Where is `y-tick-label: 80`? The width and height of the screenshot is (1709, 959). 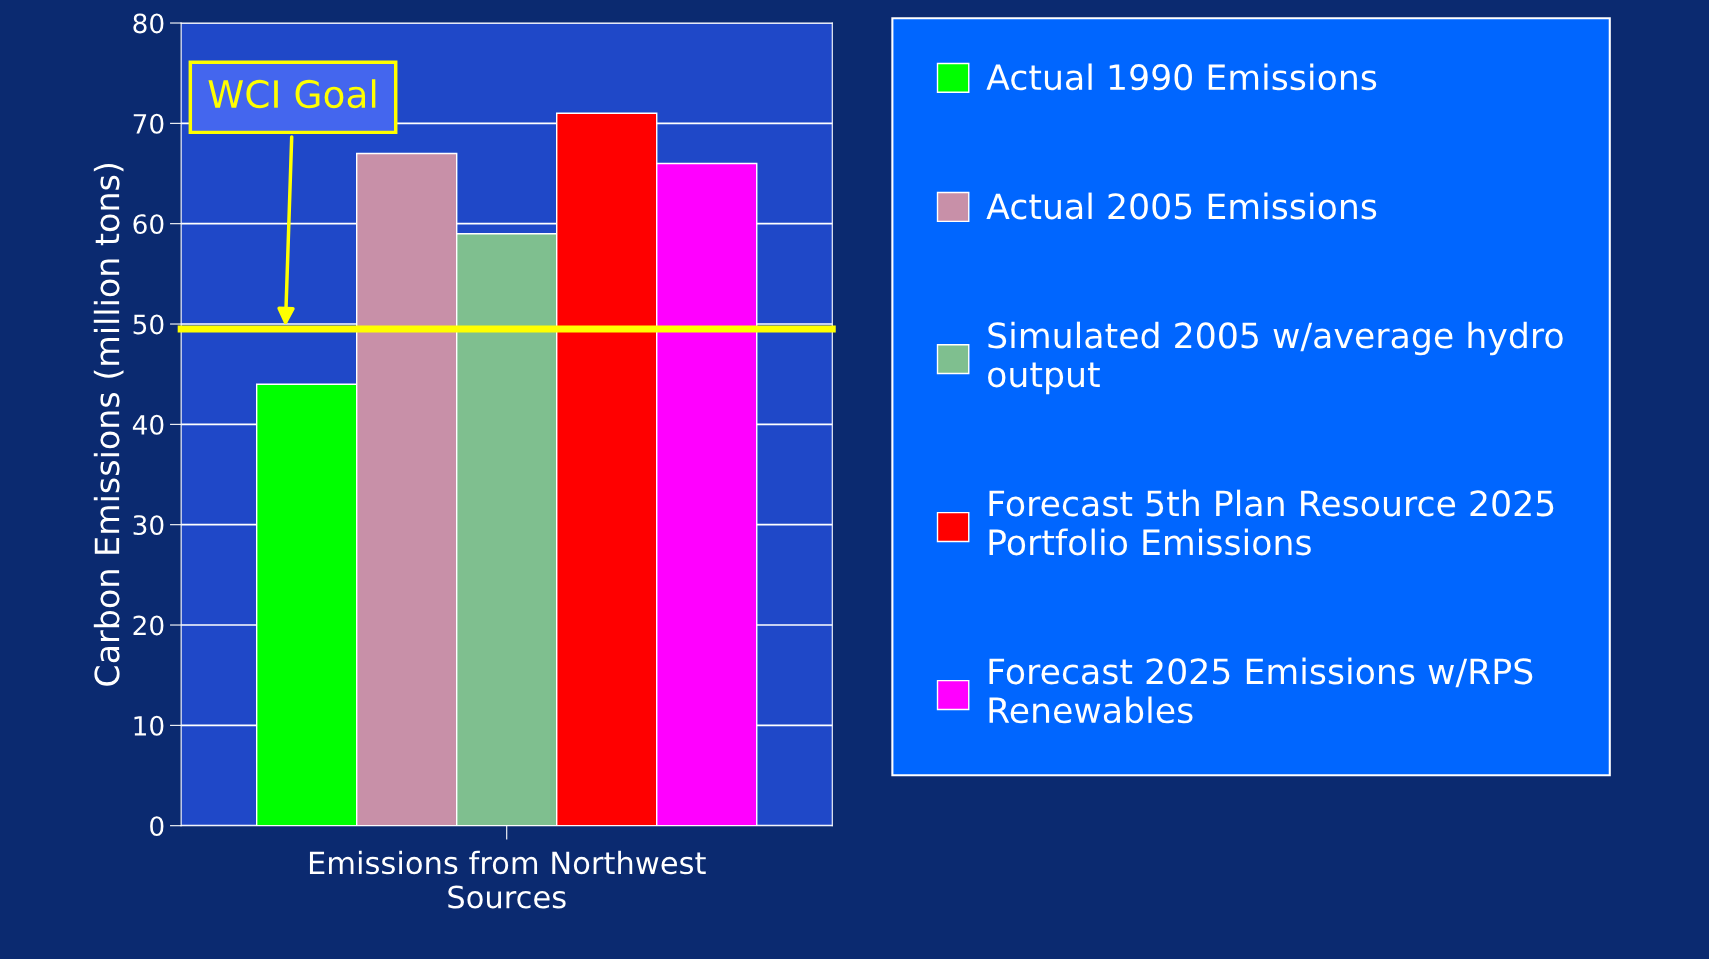 y-tick-label: 80 is located at coordinates (148, 23).